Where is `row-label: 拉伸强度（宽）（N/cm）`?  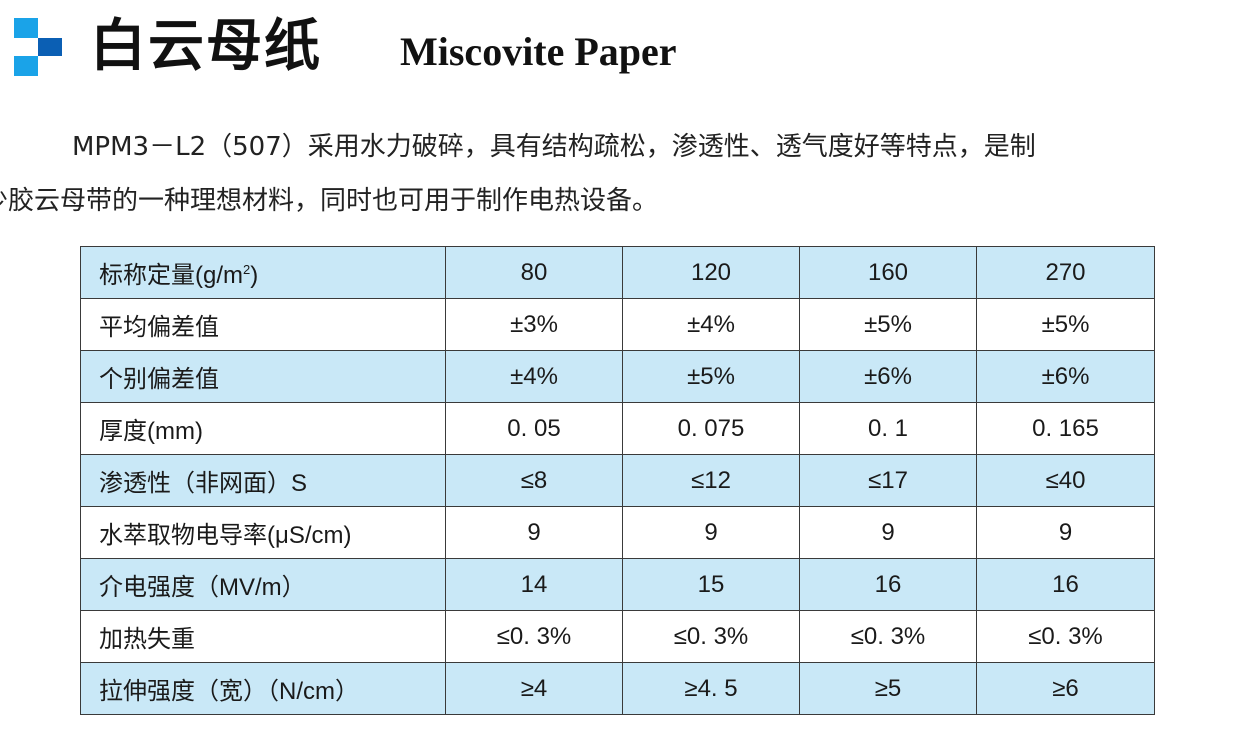 row-label: 拉伸强度（宽）（N/cm） is located at coordinates (263, 688).